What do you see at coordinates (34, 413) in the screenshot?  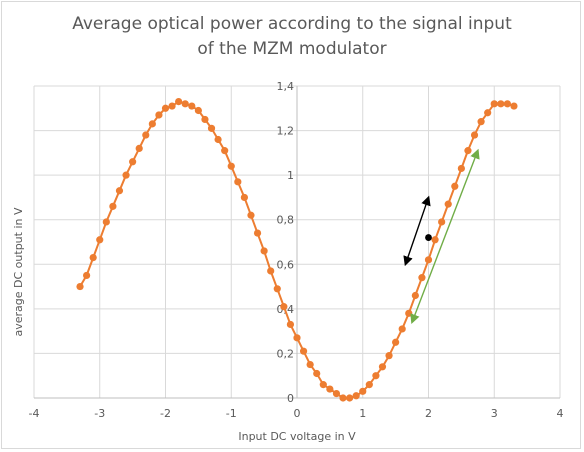 I see `x-tick-label: -4` at bounding box center [34, 413].